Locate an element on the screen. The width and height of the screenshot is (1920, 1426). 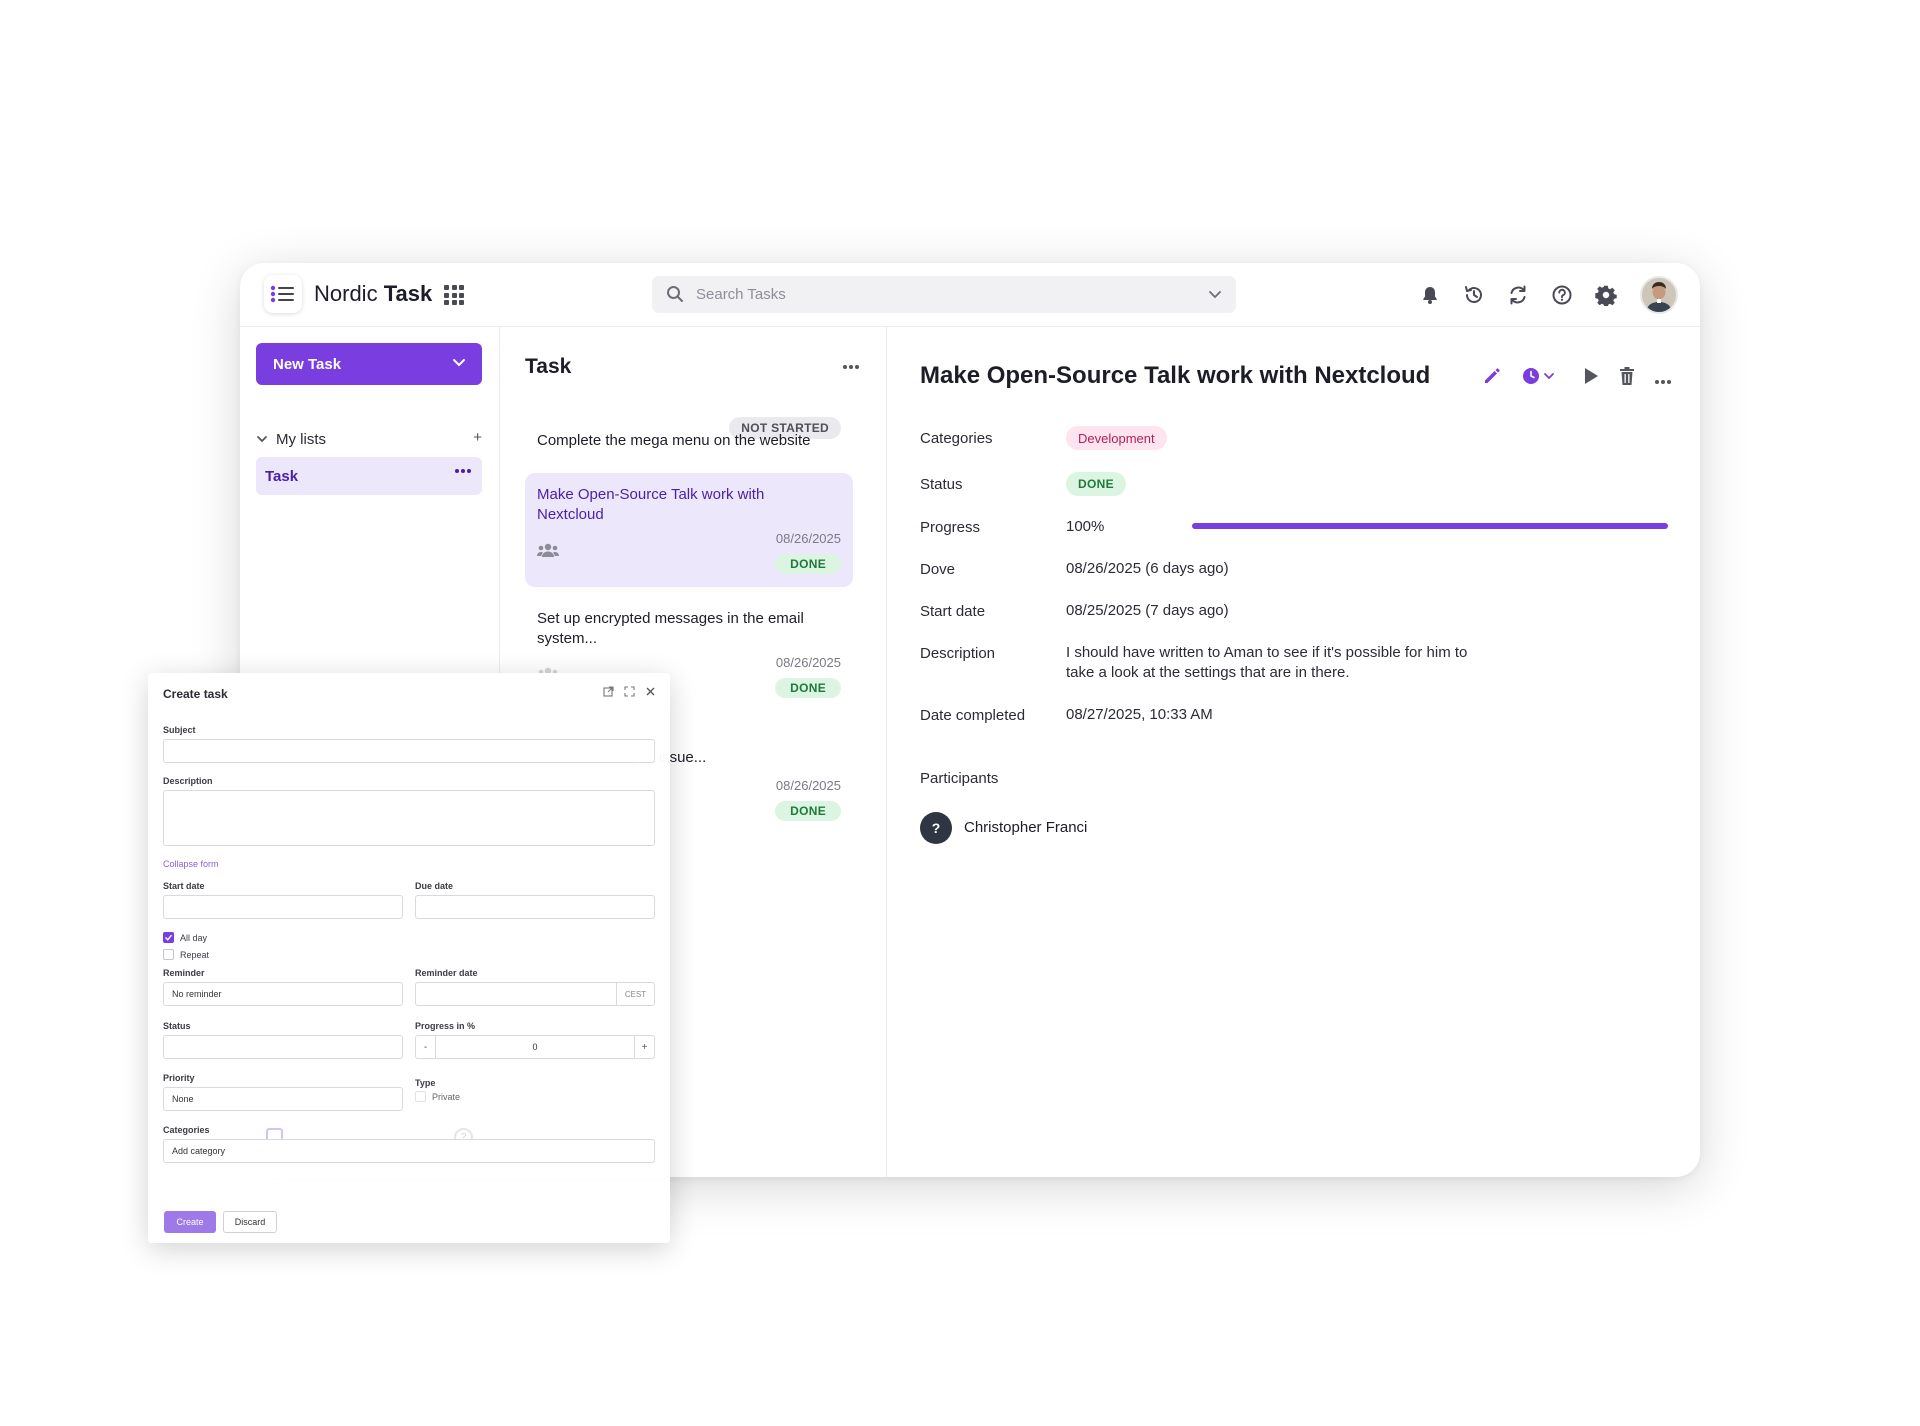
task-title: Complete the mega menu on the website is located at coordinates (674, 440).